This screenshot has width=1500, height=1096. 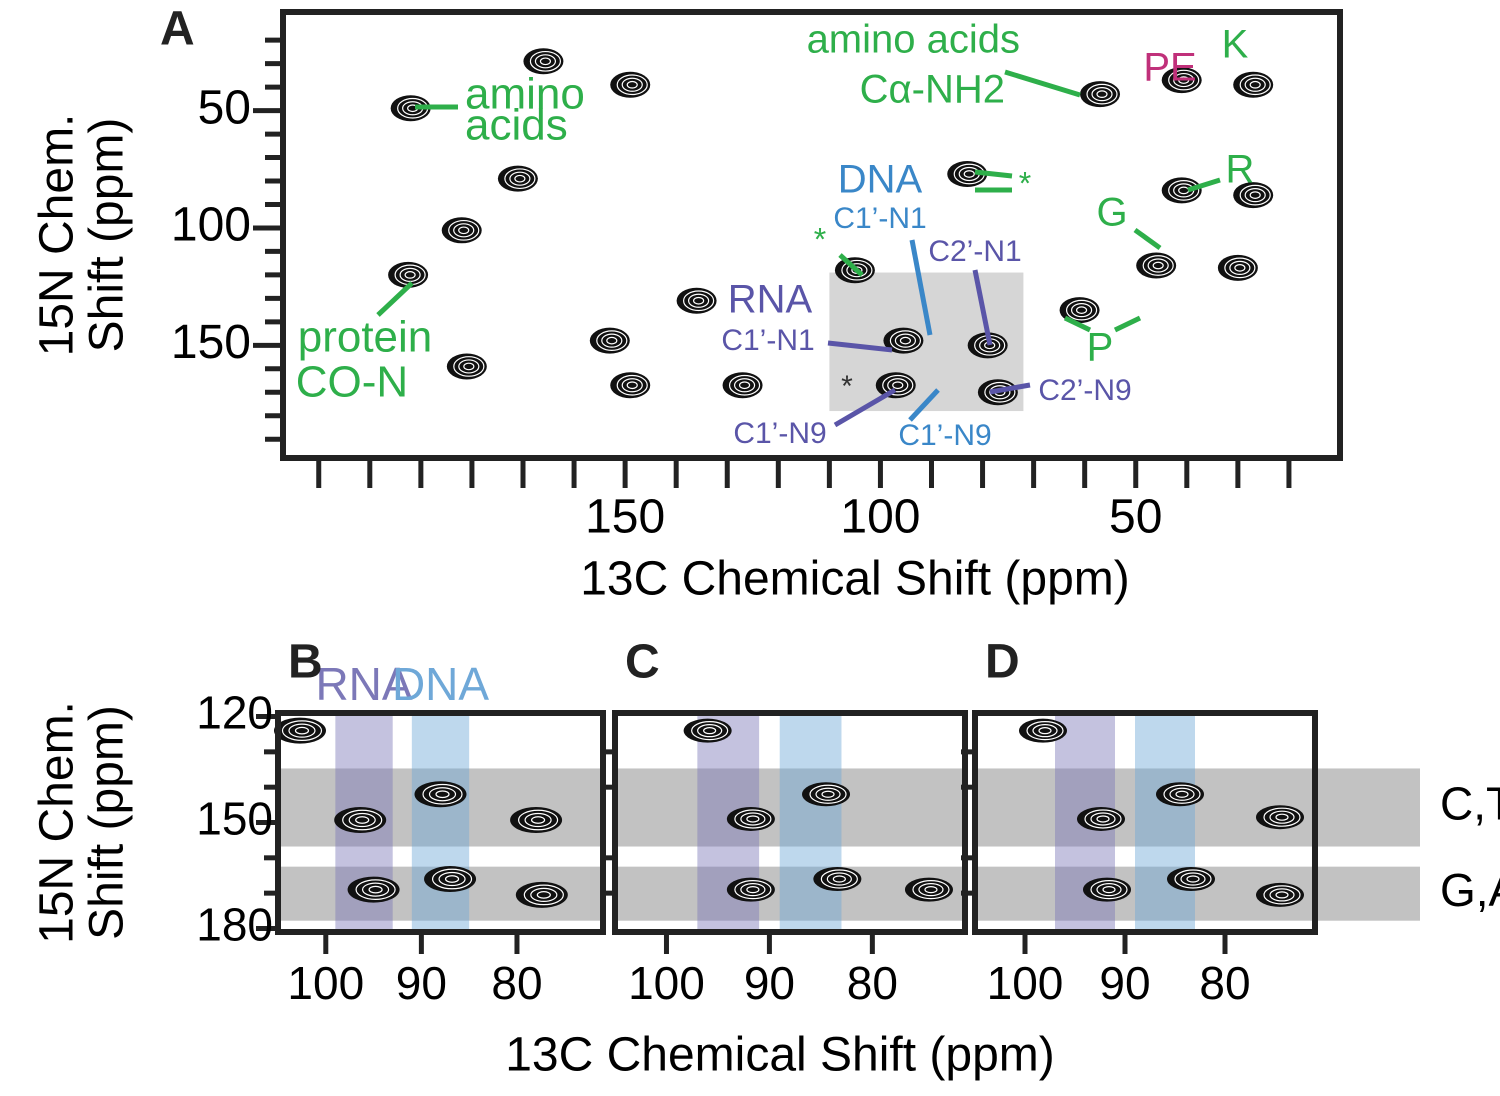 What do you see at coordinates (880, 180) in the screenshot?
I see `annotation: DNA` at bounding box center [880, 180].